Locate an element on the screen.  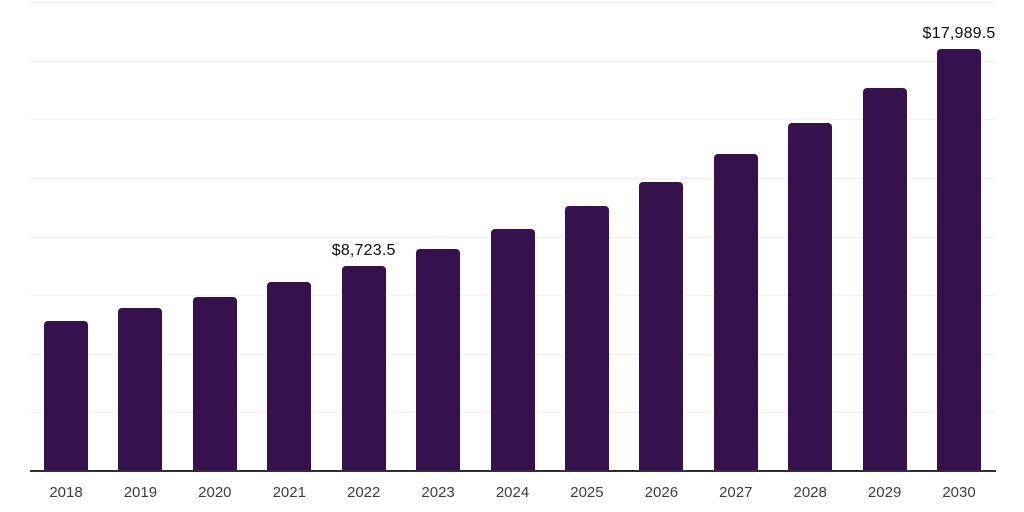
bar-2029 is located at coordinates (884, 278).